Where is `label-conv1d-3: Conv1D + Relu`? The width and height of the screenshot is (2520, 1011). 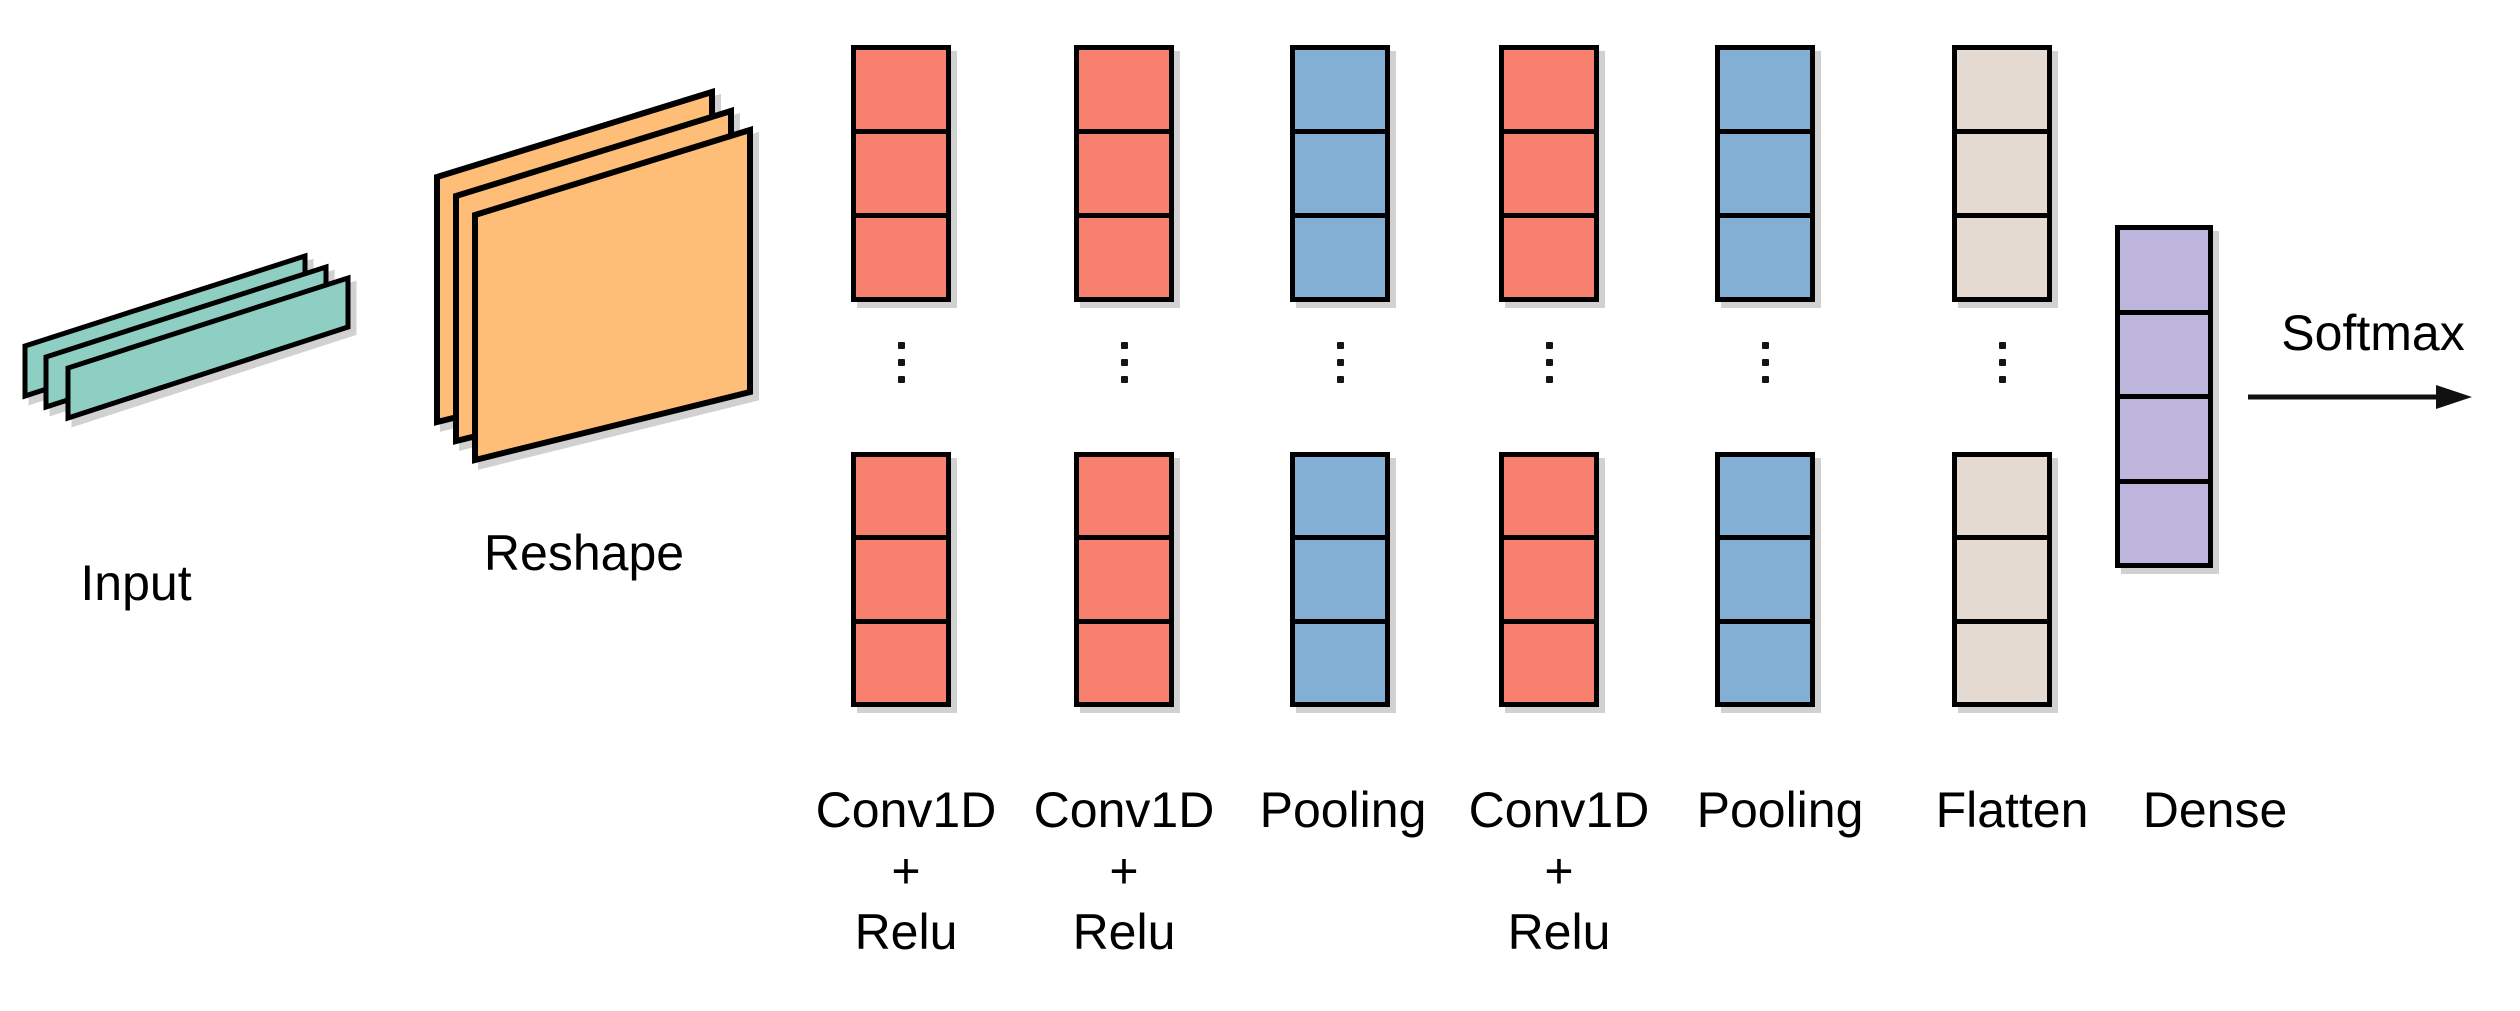
label-conv1d-3: Conv1D + Relu is located at coordinates (1559, 871).